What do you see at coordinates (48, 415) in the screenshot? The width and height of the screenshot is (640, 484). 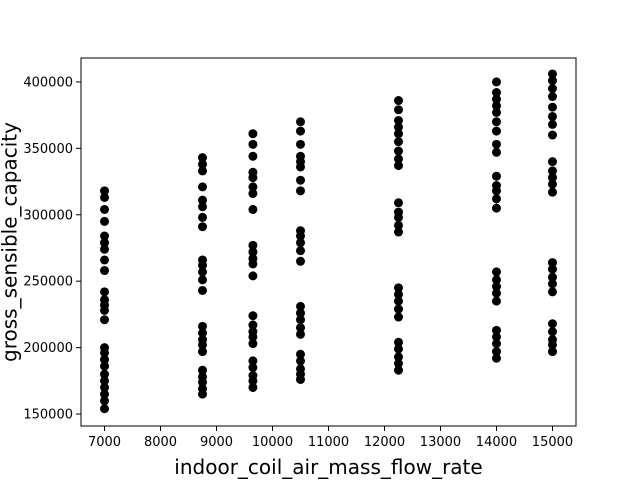 I see `y-tick-label: 150000` at bounding box center [48, 415].